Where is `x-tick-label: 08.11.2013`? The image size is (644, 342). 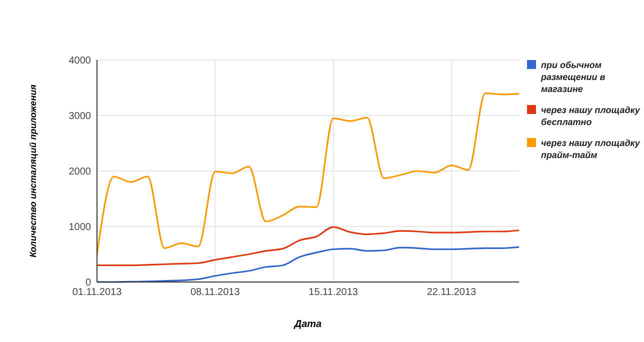
x-tick-label: 08.11.2013 is located at coordinates (215, 292).